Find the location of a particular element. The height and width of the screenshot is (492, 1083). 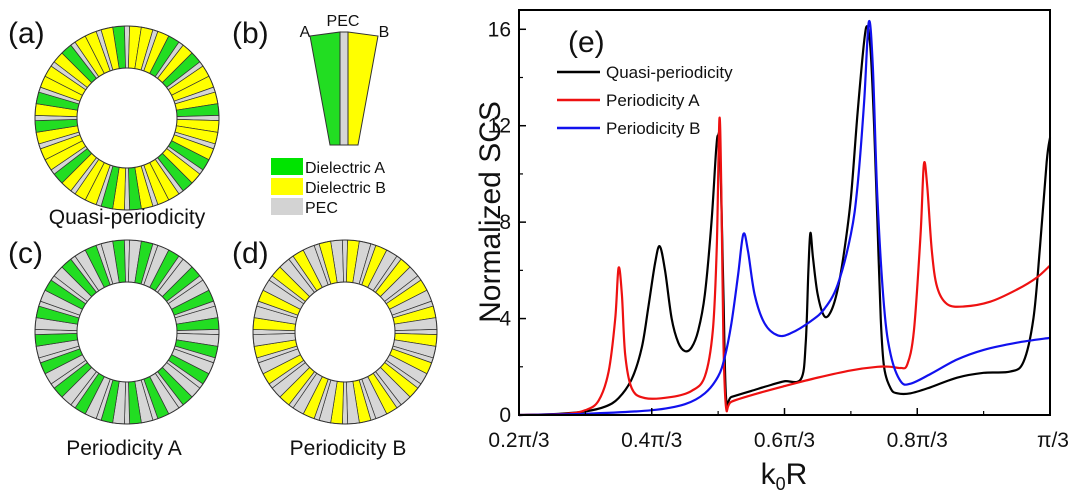

x-tick-label: 0.2π/3 is located at coordinates (518, 440).